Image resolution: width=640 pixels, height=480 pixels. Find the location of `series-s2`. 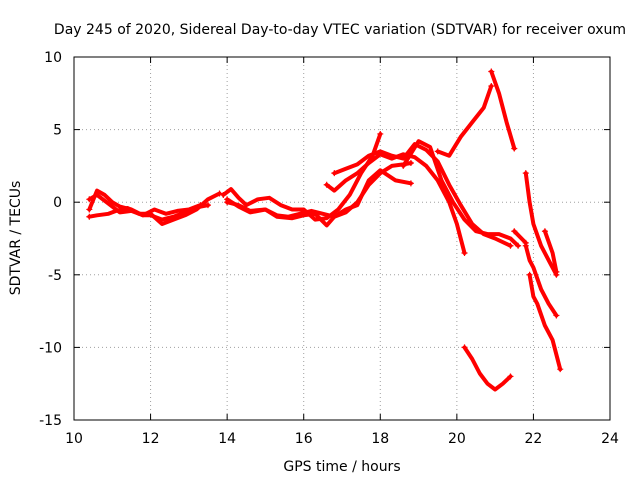

series-s2 is located at coordinates (154, 208).